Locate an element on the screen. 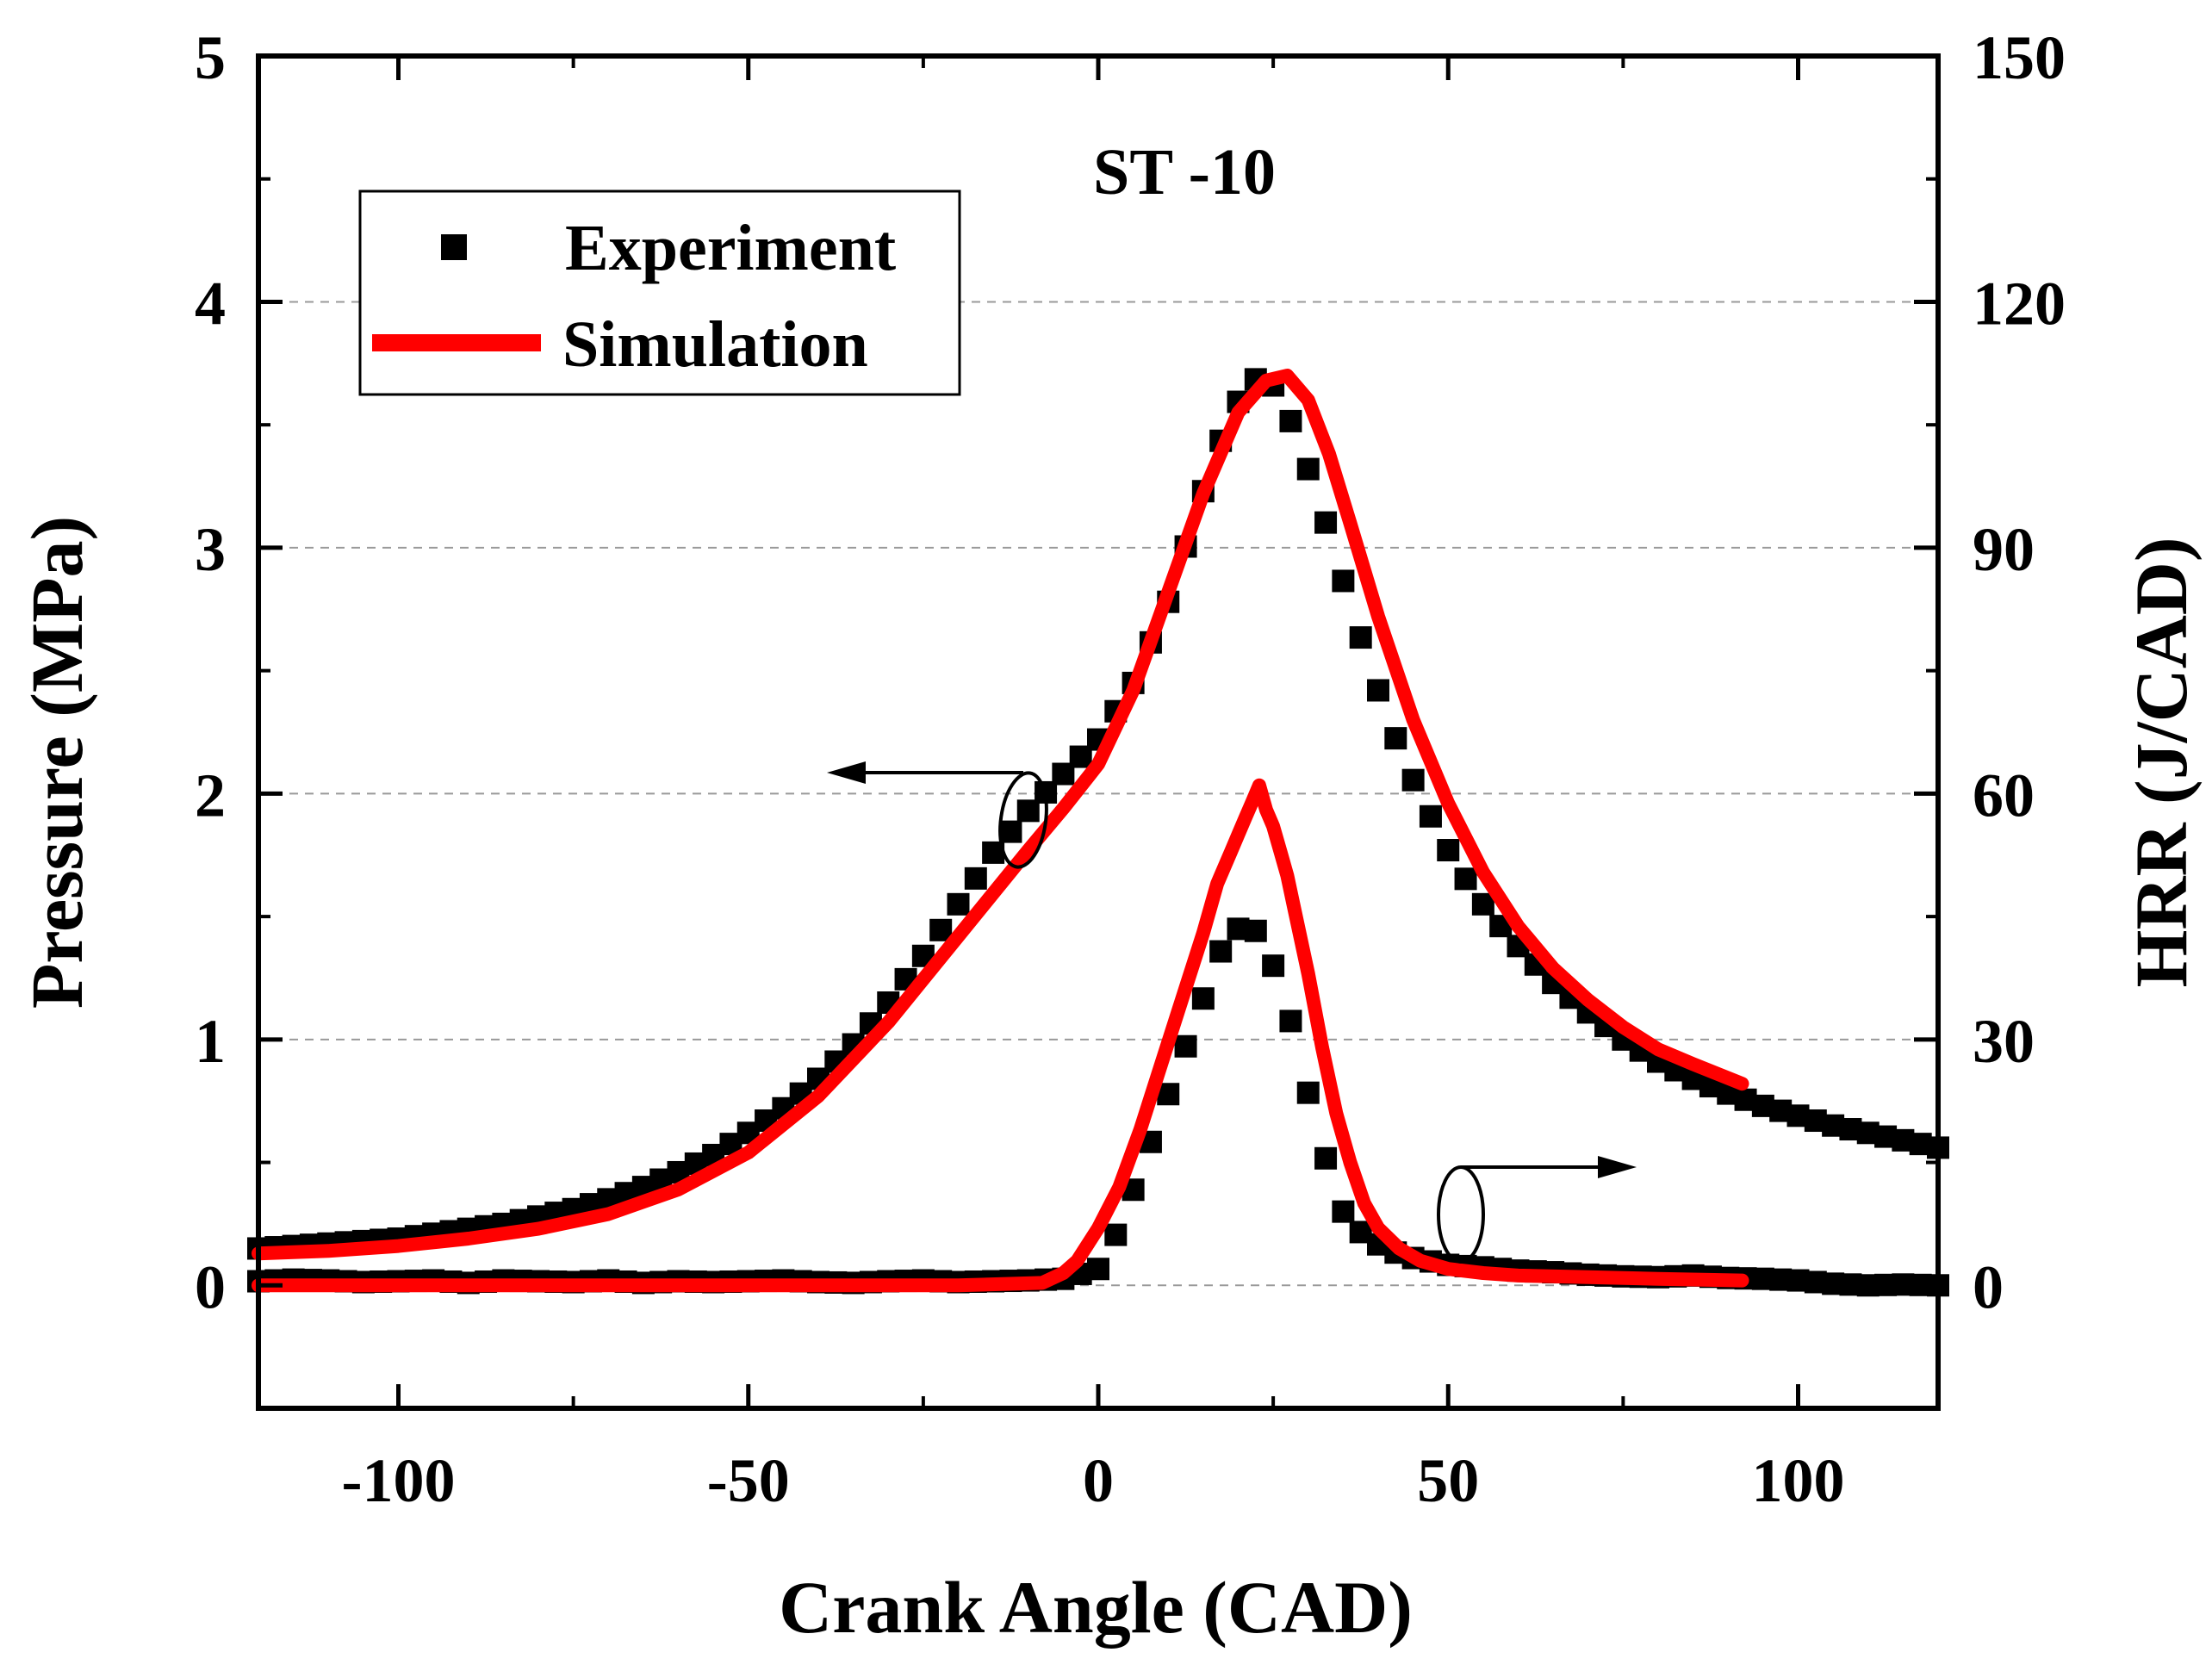  annotations is located at coordinates (1232, 1013).